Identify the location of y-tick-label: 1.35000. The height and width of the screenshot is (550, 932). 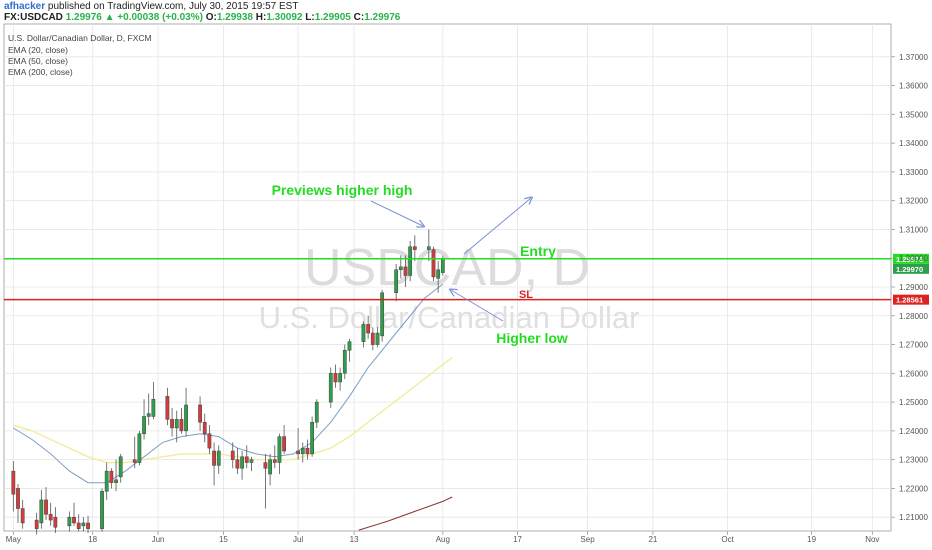
(913, 114).